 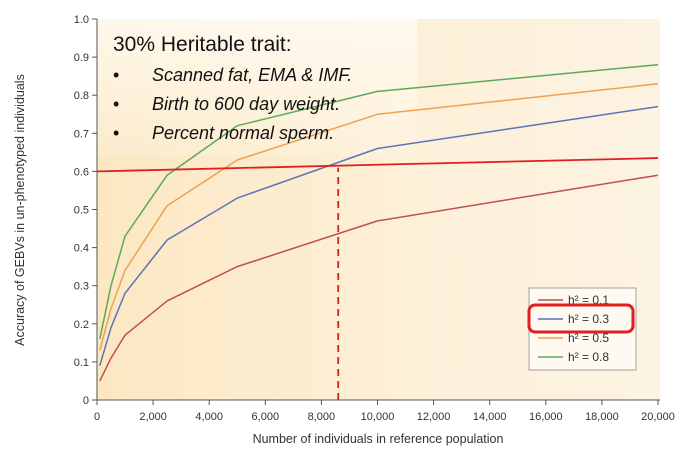 I want to click on x-tick-label: 16,000, so click(x=546, y=417).